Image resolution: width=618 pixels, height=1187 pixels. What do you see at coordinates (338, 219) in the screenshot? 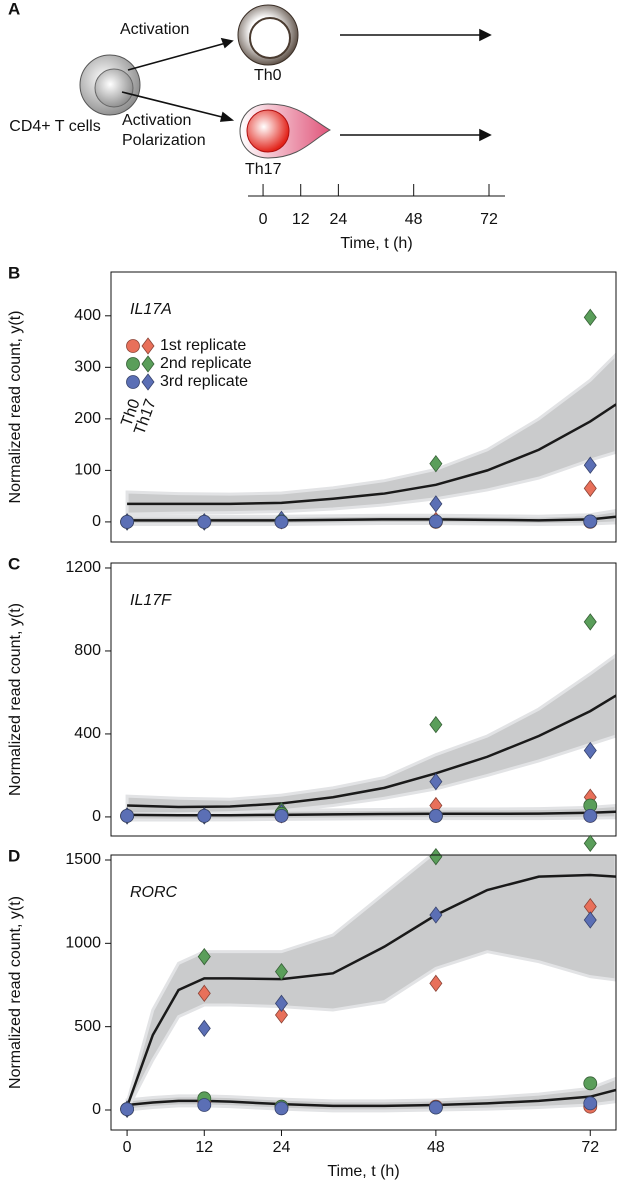
I see `timeline-tick-label: 24` at bounding box center [338, 219].